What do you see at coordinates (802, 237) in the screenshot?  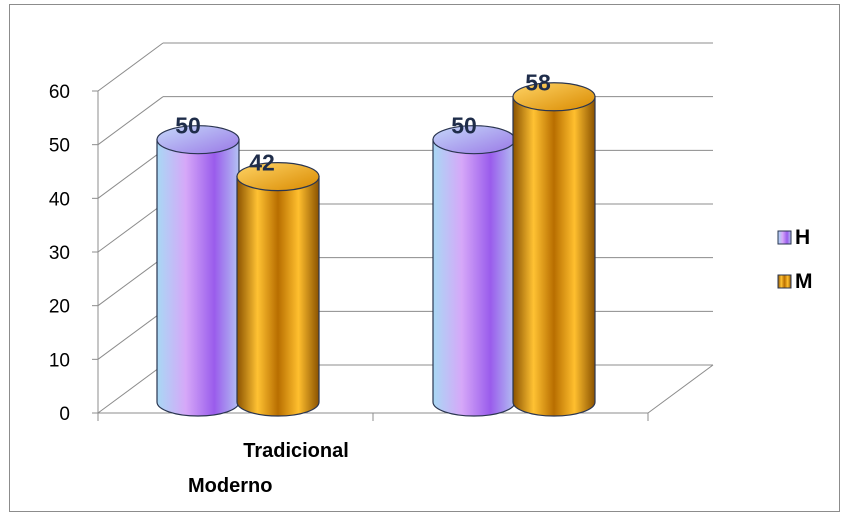 I see `legend-label: H` at bounding box center [802, 237].